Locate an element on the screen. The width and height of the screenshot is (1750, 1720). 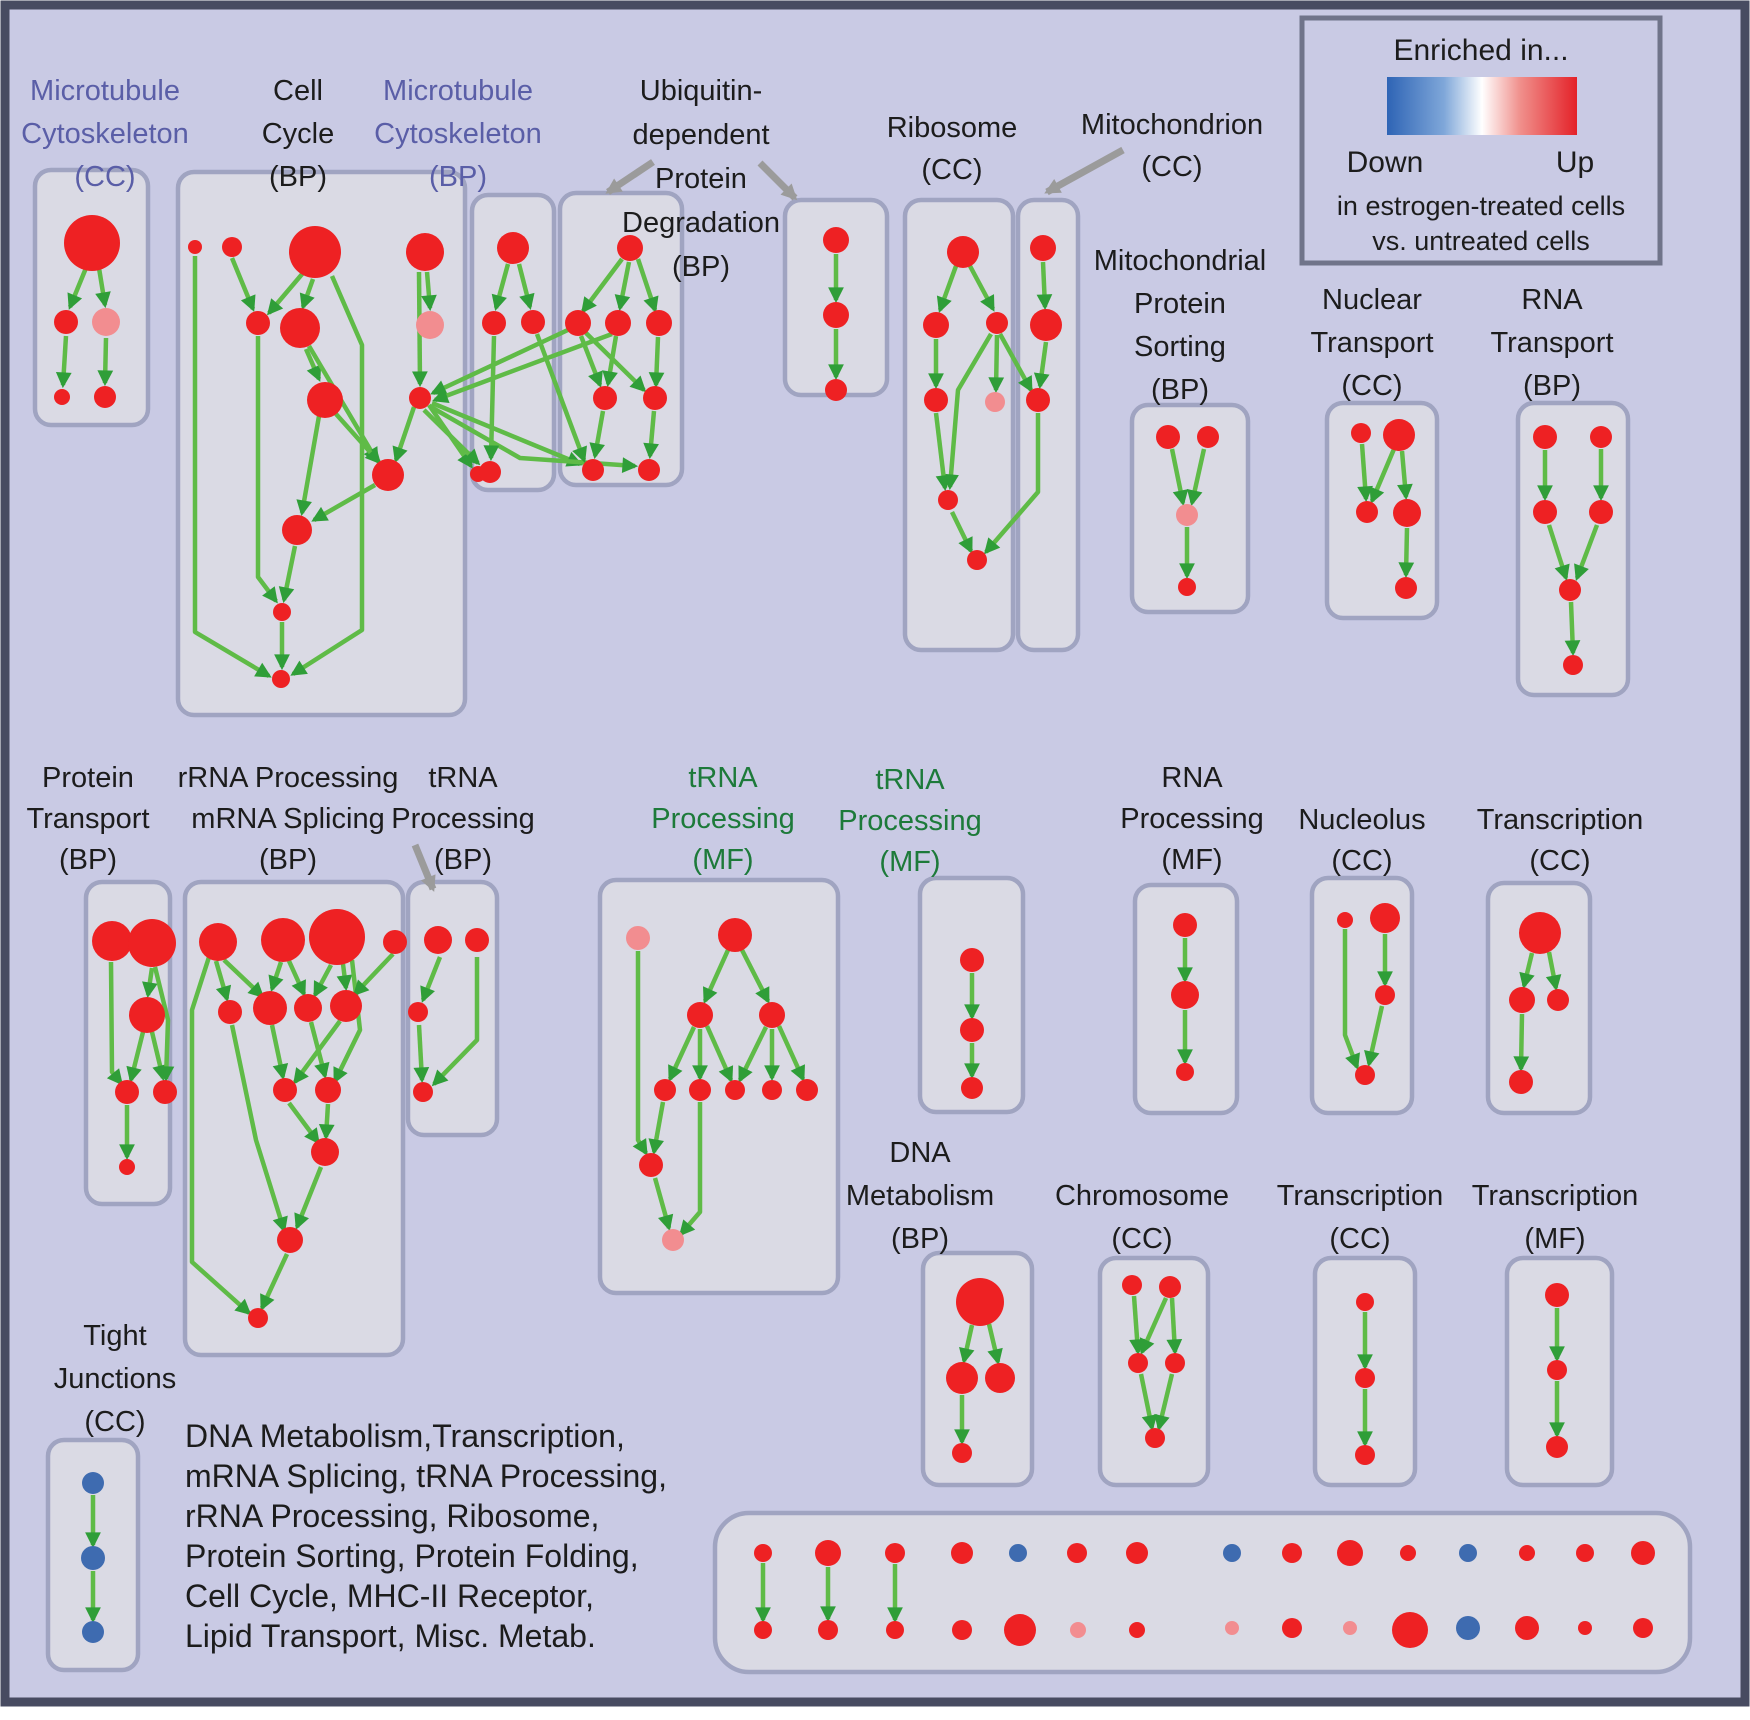
legend-box is located at coordinates (1481, 140).